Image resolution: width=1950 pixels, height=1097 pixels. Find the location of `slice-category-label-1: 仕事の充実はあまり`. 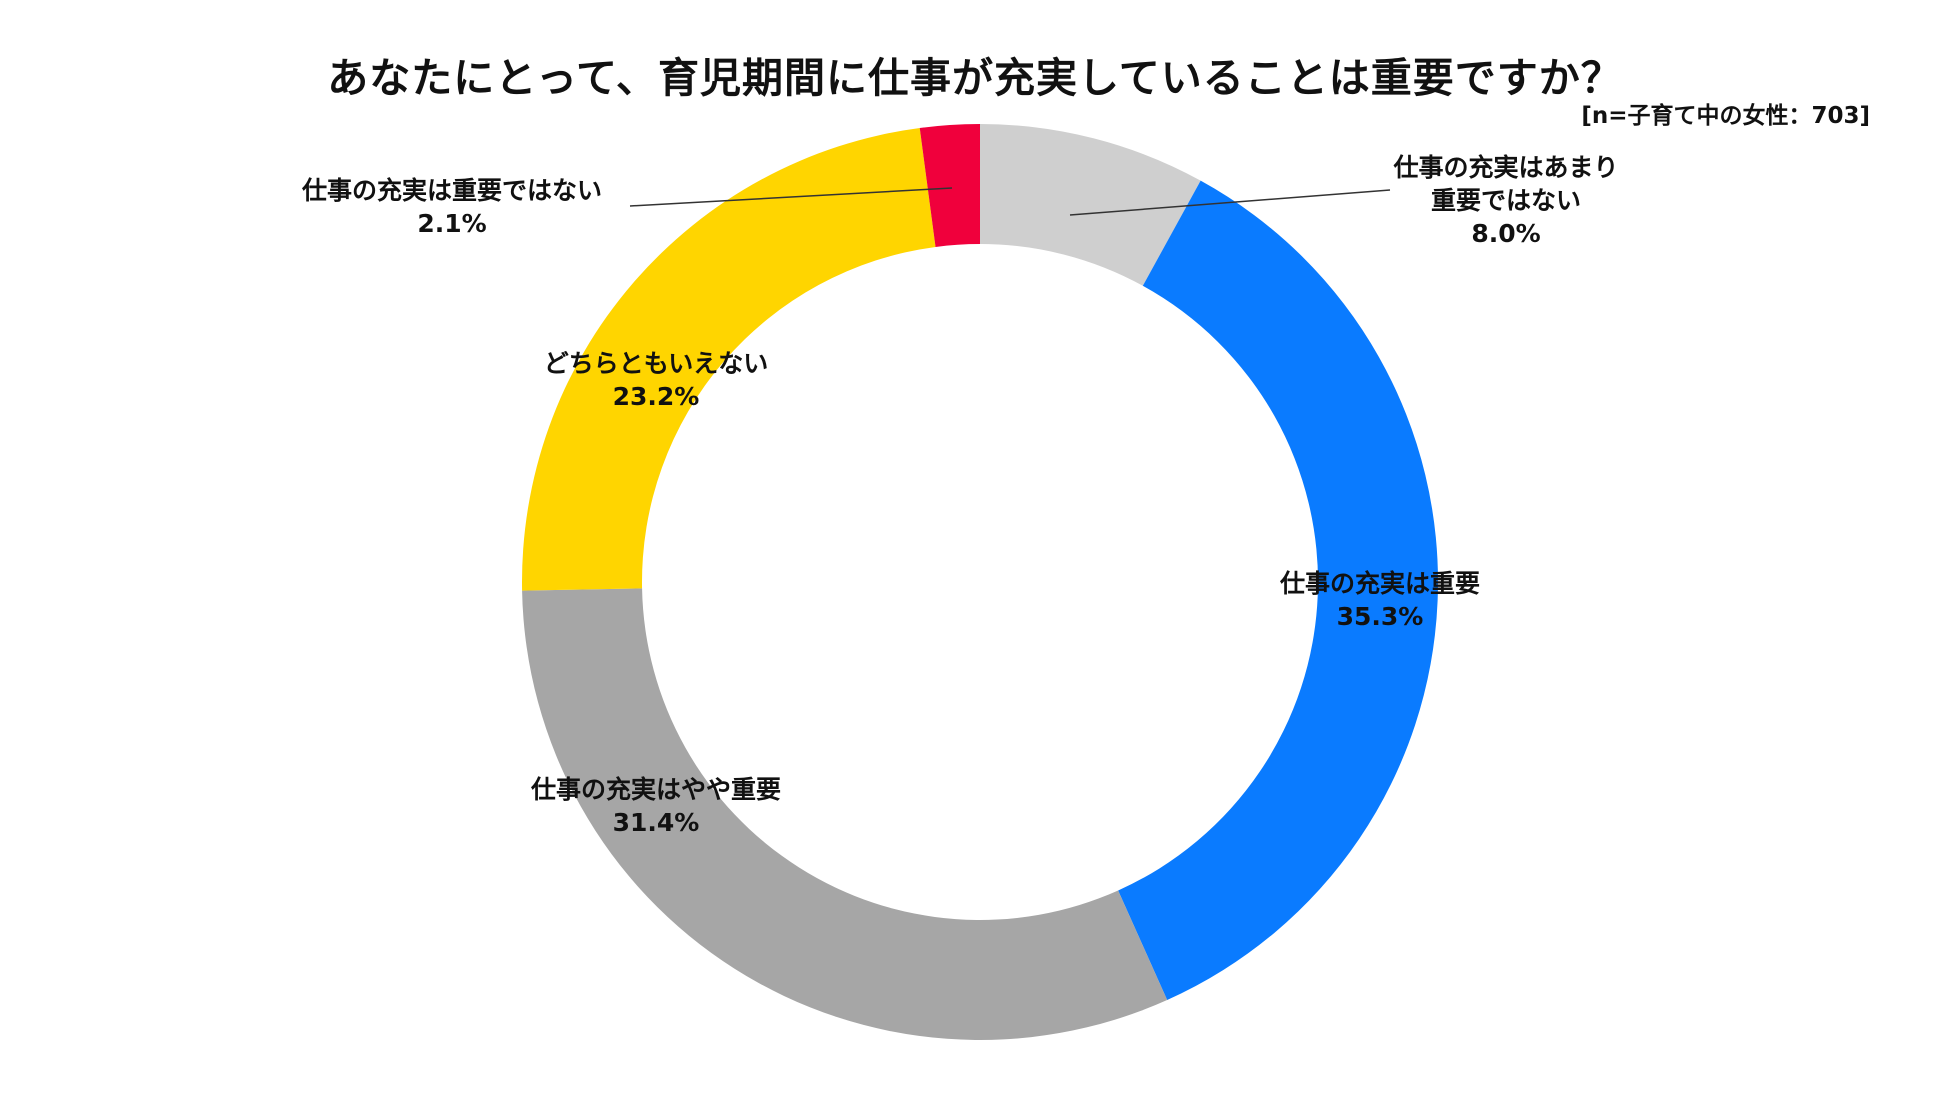

slice-category-label-1: 仕事の充実はあまり is located at coordinates (1505, 167).